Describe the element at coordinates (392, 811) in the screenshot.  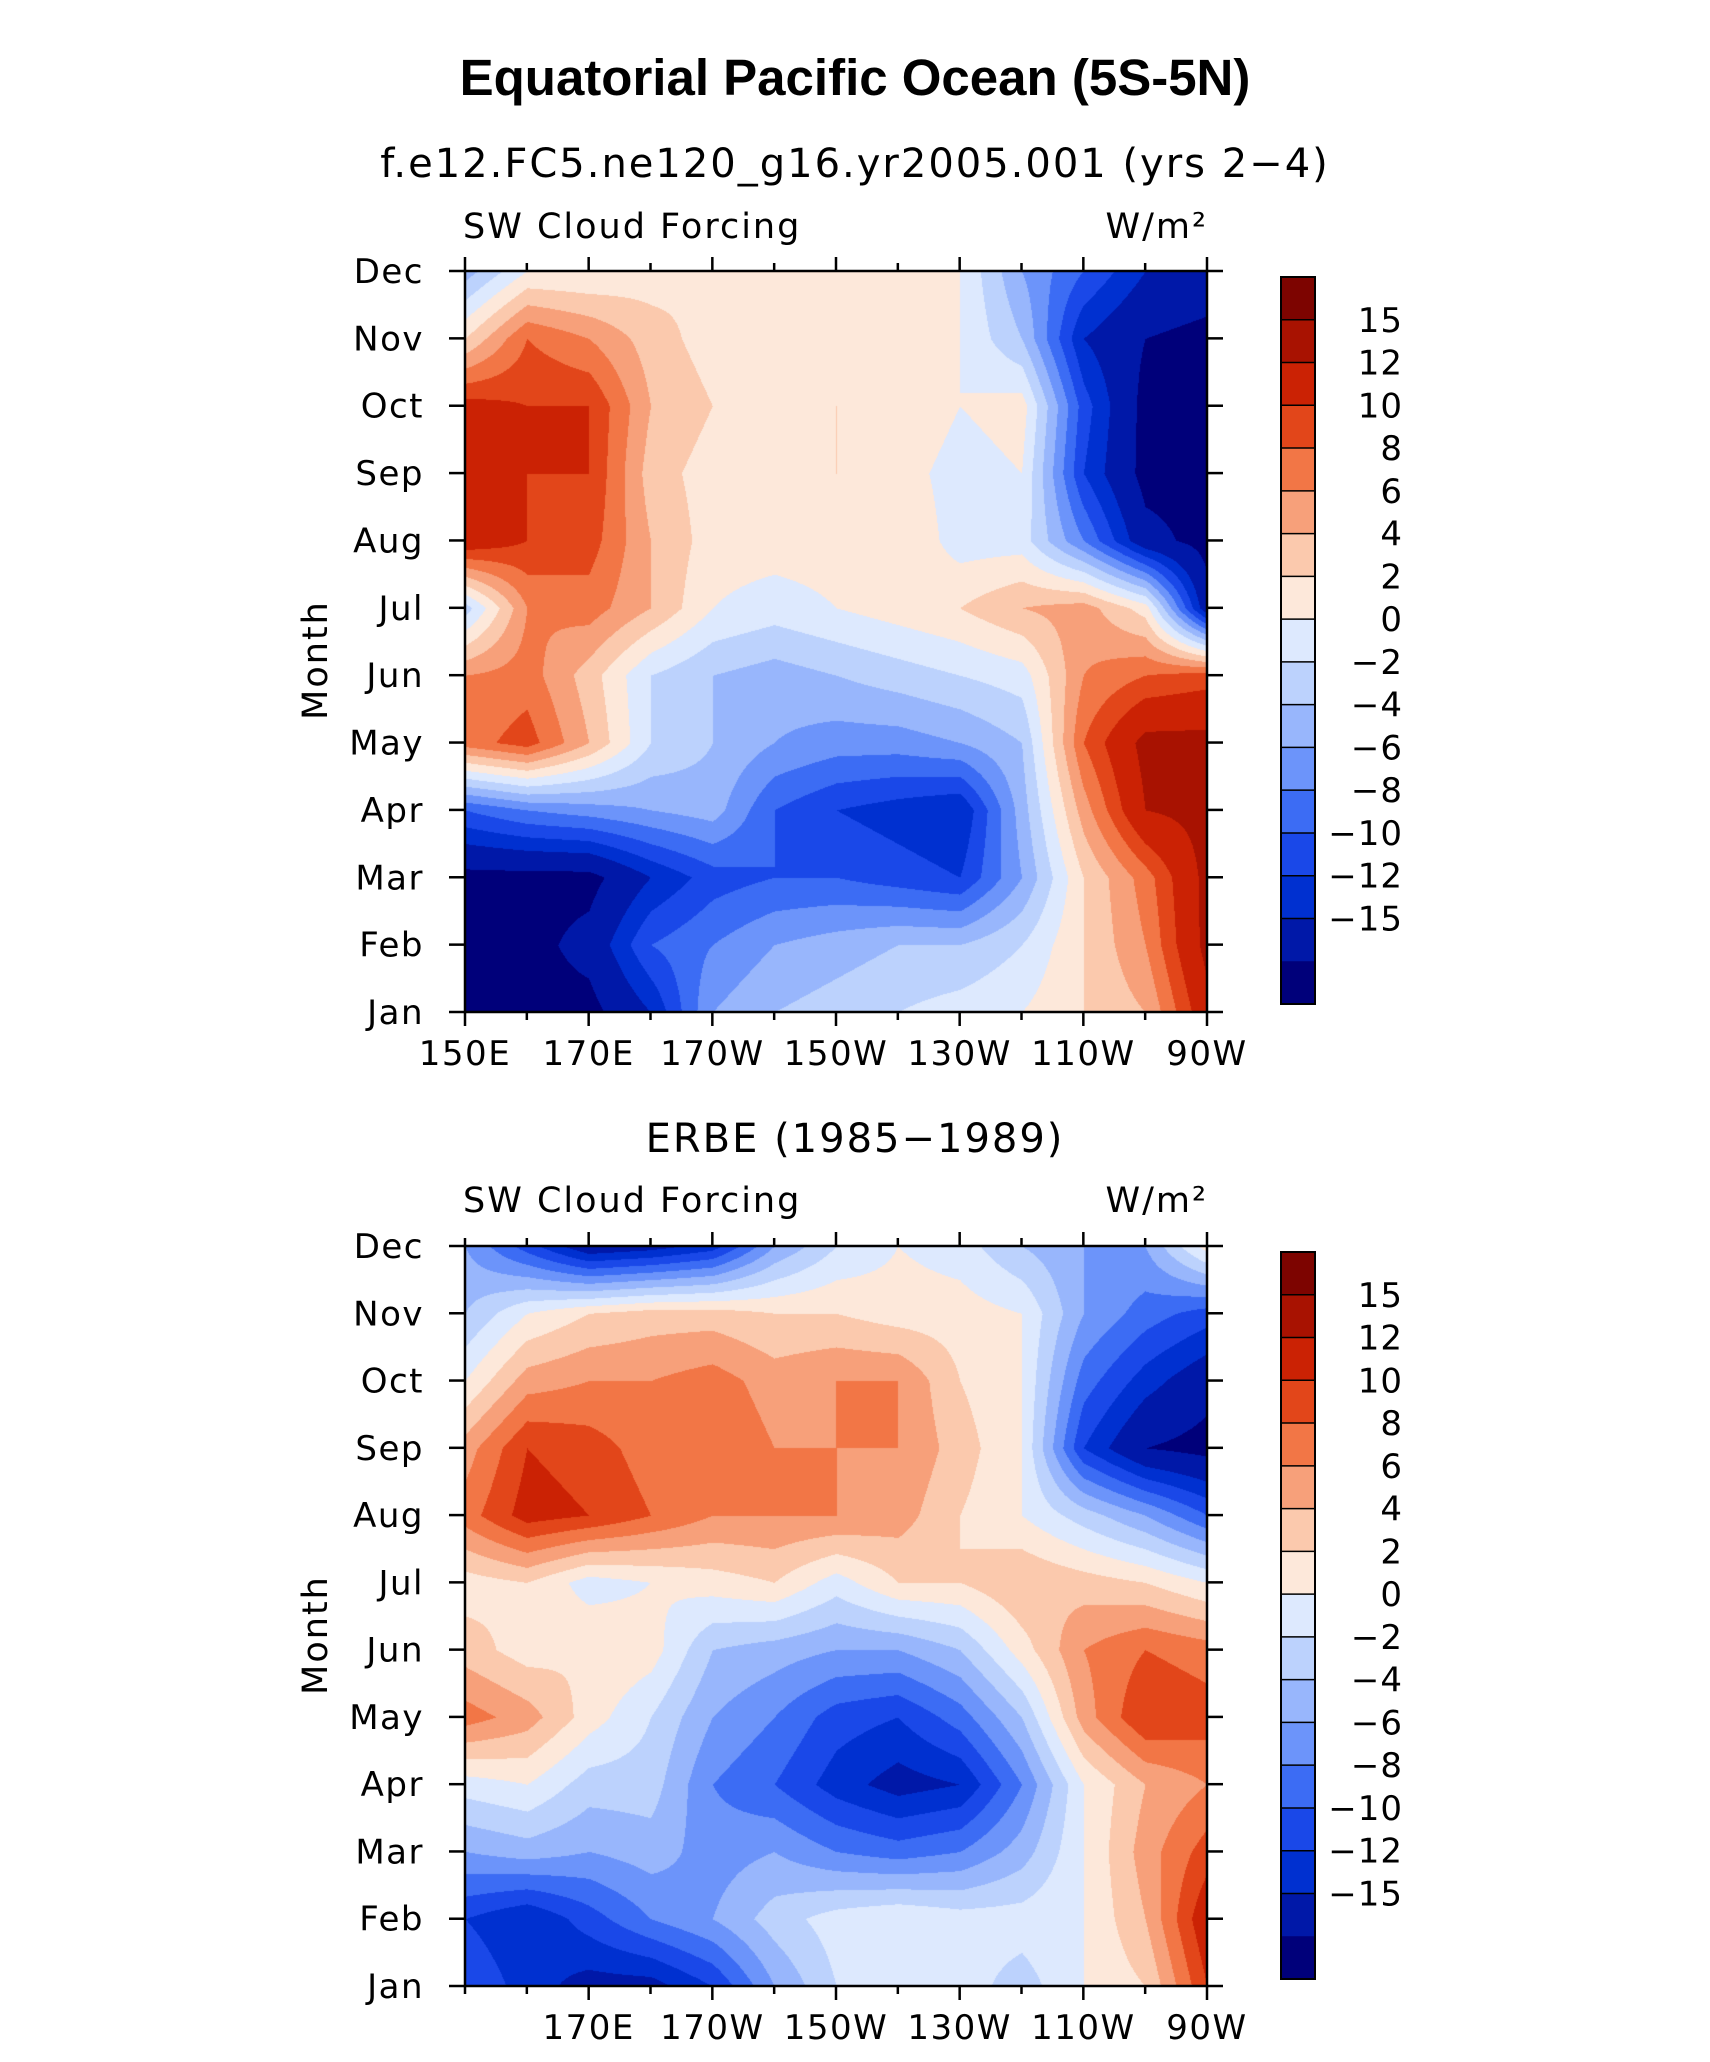
I see `model-y-tick-label: Apr` at that location.